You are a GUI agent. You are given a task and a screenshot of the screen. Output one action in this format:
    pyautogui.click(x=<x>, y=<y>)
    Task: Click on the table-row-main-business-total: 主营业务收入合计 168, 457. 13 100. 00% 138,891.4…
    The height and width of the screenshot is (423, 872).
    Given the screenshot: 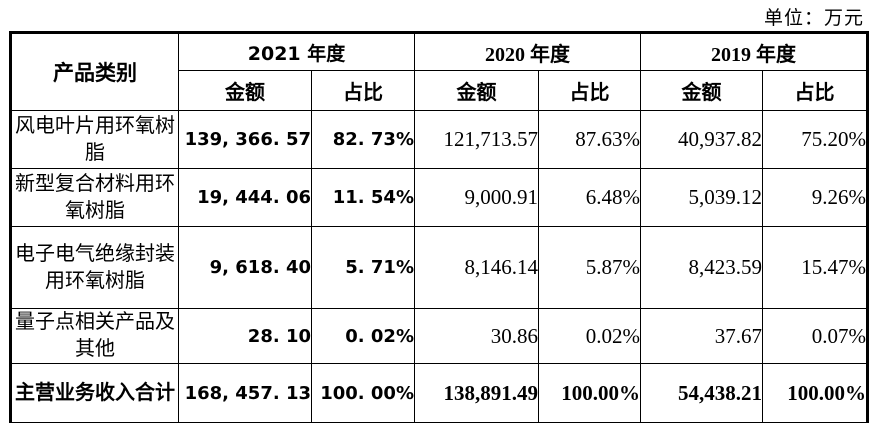 What is the action you would take?
    pyautogui.click(x=439, y=393)
    